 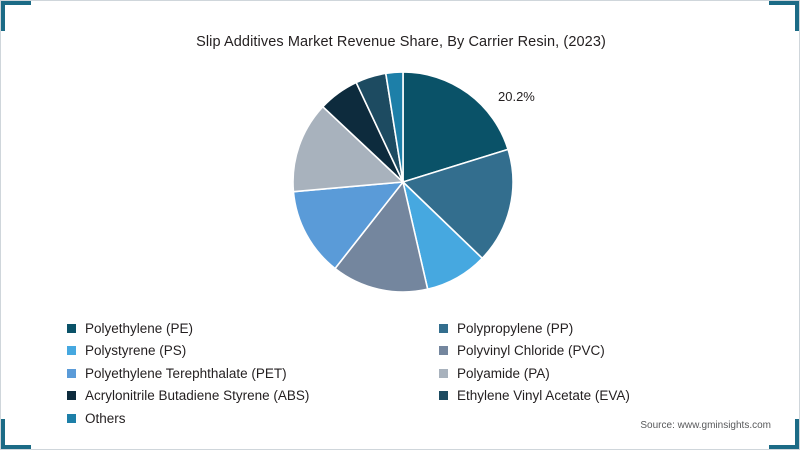 I want to click on legend-item: Acrylonitrile Butadiene Styrene (ABS), so click(x=247, y=396).